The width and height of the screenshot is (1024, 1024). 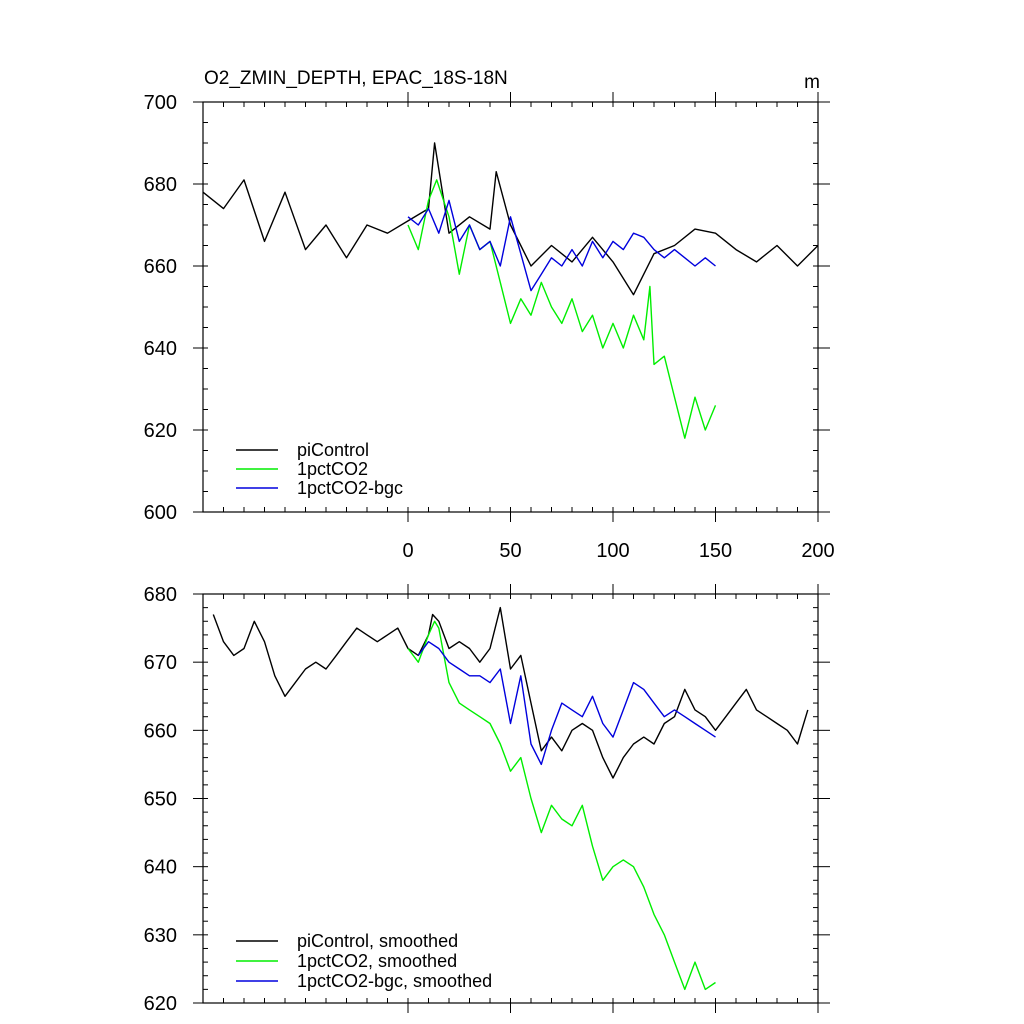 What do you see at coordinates (160, 431) in the screenshot?
I see `top-y-tick-label: 620` at bounding box center [160, 431].